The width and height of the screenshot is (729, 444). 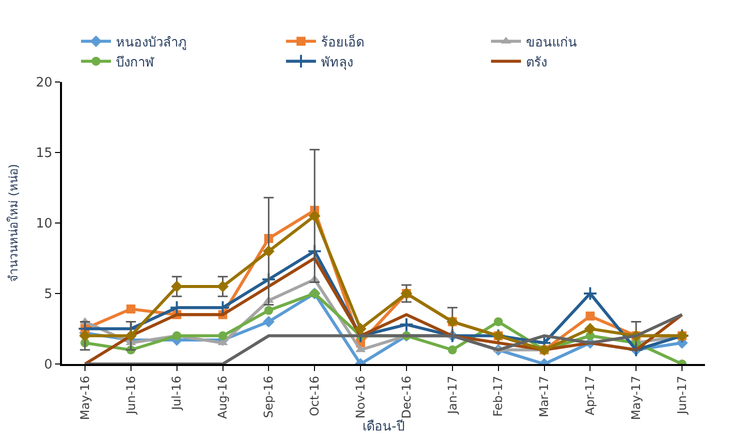 I want to click on legend-label: หนองบัวลำภู, so click(x=151, y=42).